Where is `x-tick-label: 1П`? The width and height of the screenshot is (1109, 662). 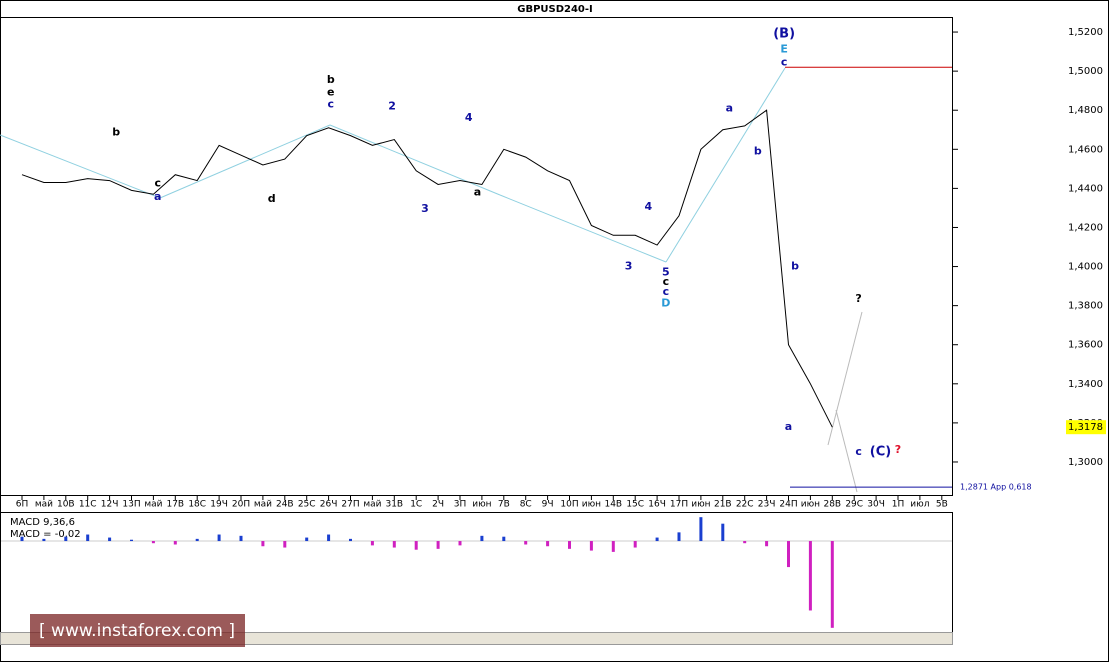 x-tick-label: 1П is located at coordinates (898, 505).